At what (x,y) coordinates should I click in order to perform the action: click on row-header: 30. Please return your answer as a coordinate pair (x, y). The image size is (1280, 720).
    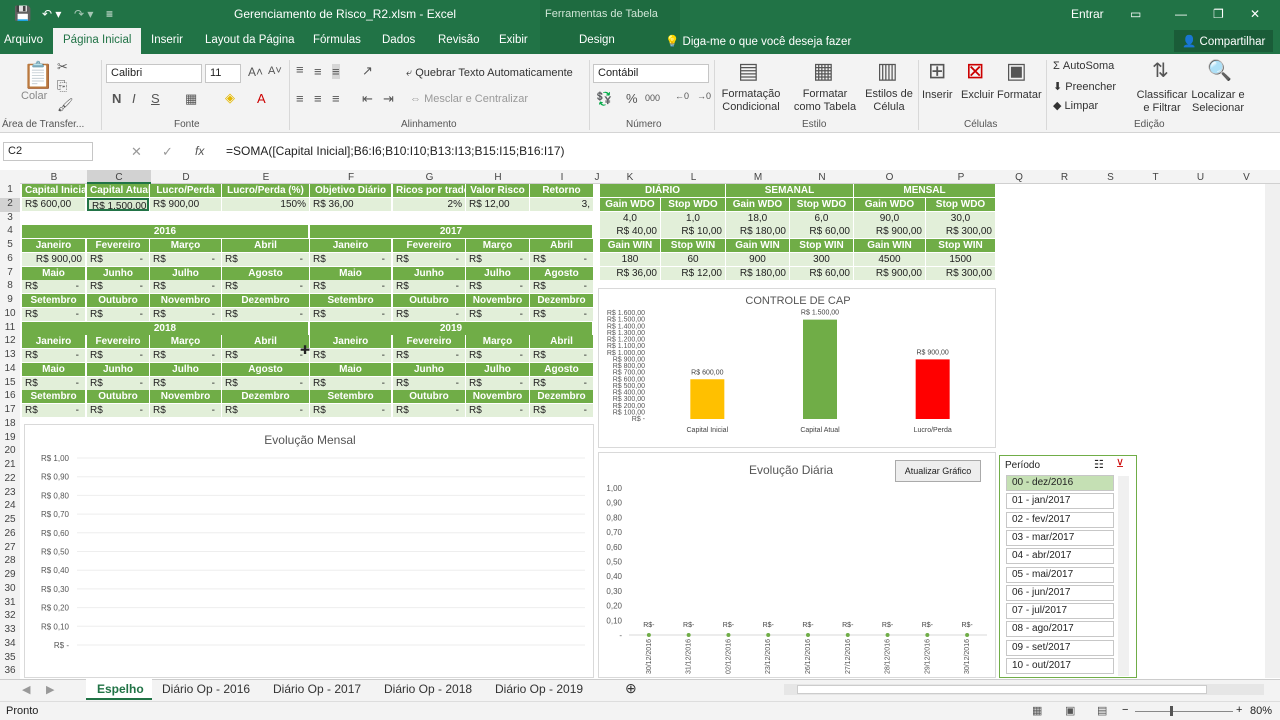
    Looking at the image, I should click on (10, 589).